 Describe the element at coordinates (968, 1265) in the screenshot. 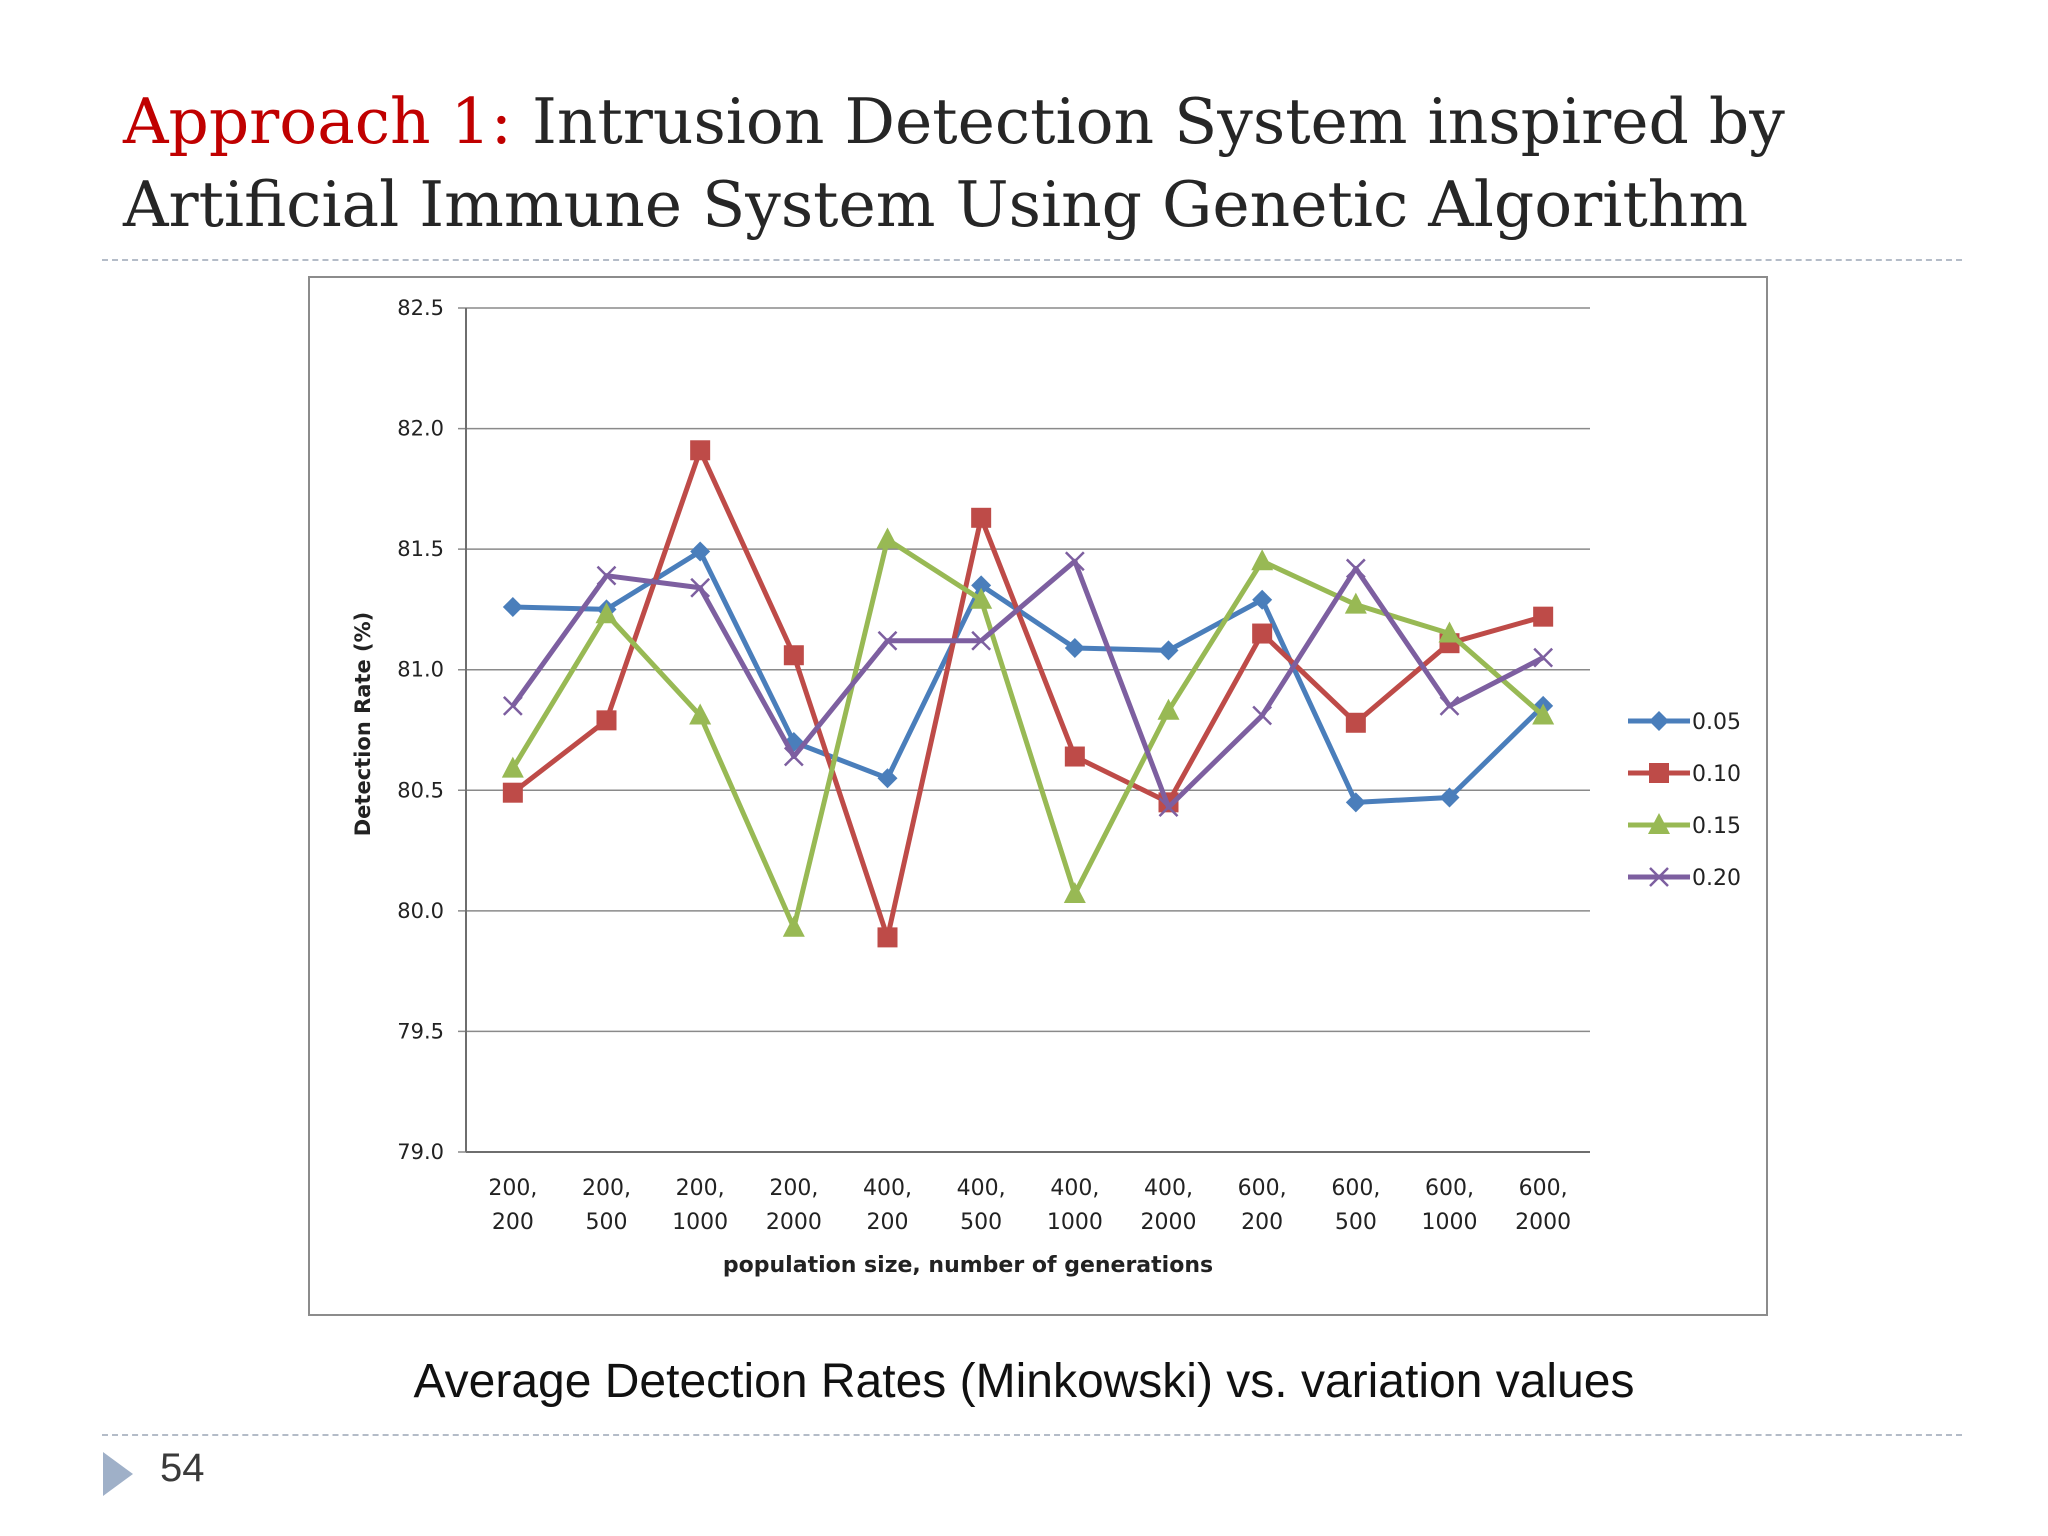

I see `x-axis-title: population size, number of generations` at that location.